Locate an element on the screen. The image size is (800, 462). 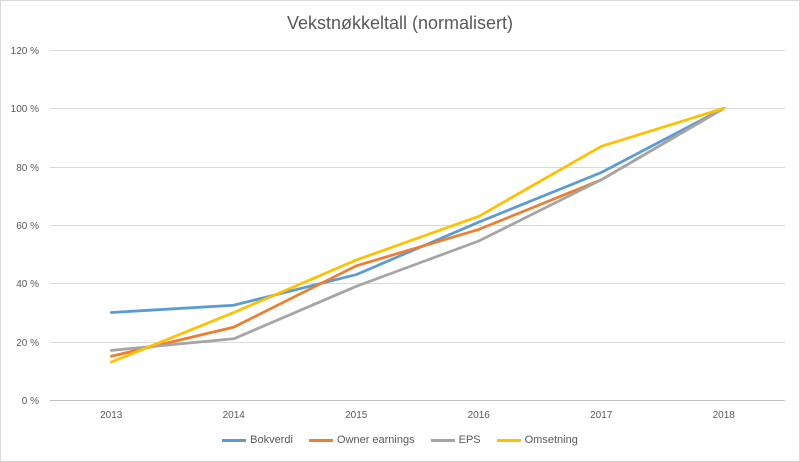
legend: Bokverdi Owner earnings EPS Omsetning is located at coordinates (400, 440).